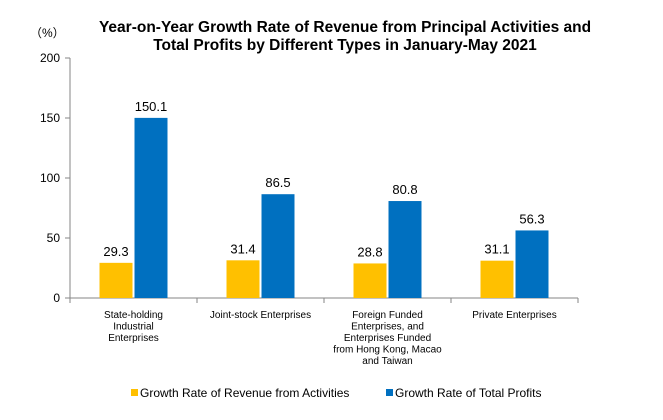  I want to click on data-label: 31.1, so click(496, 249).